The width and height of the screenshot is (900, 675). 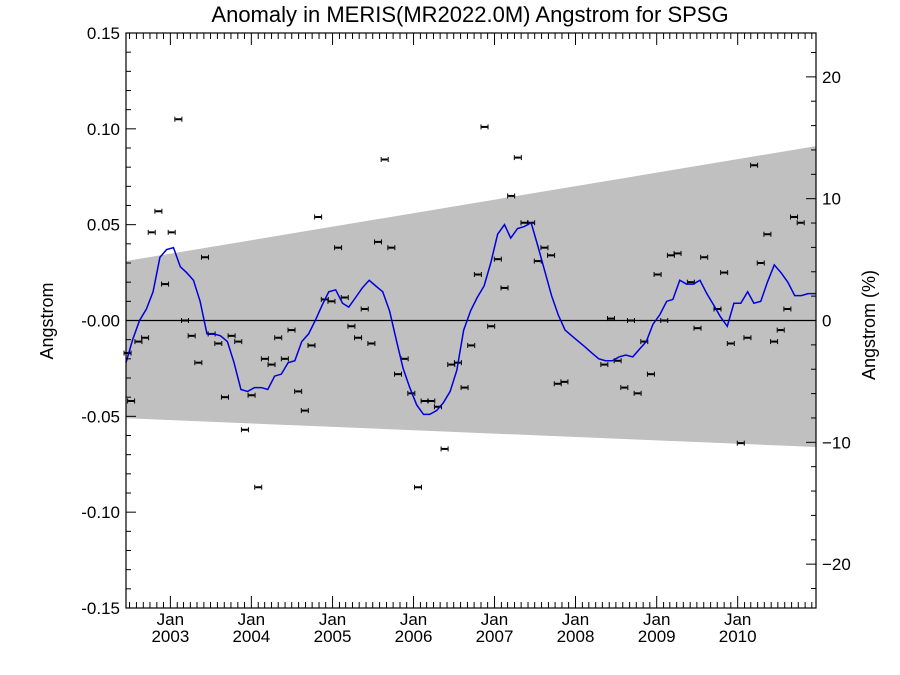 I want to click on y-right-tick-label: 0, so click(x=826, y=321).